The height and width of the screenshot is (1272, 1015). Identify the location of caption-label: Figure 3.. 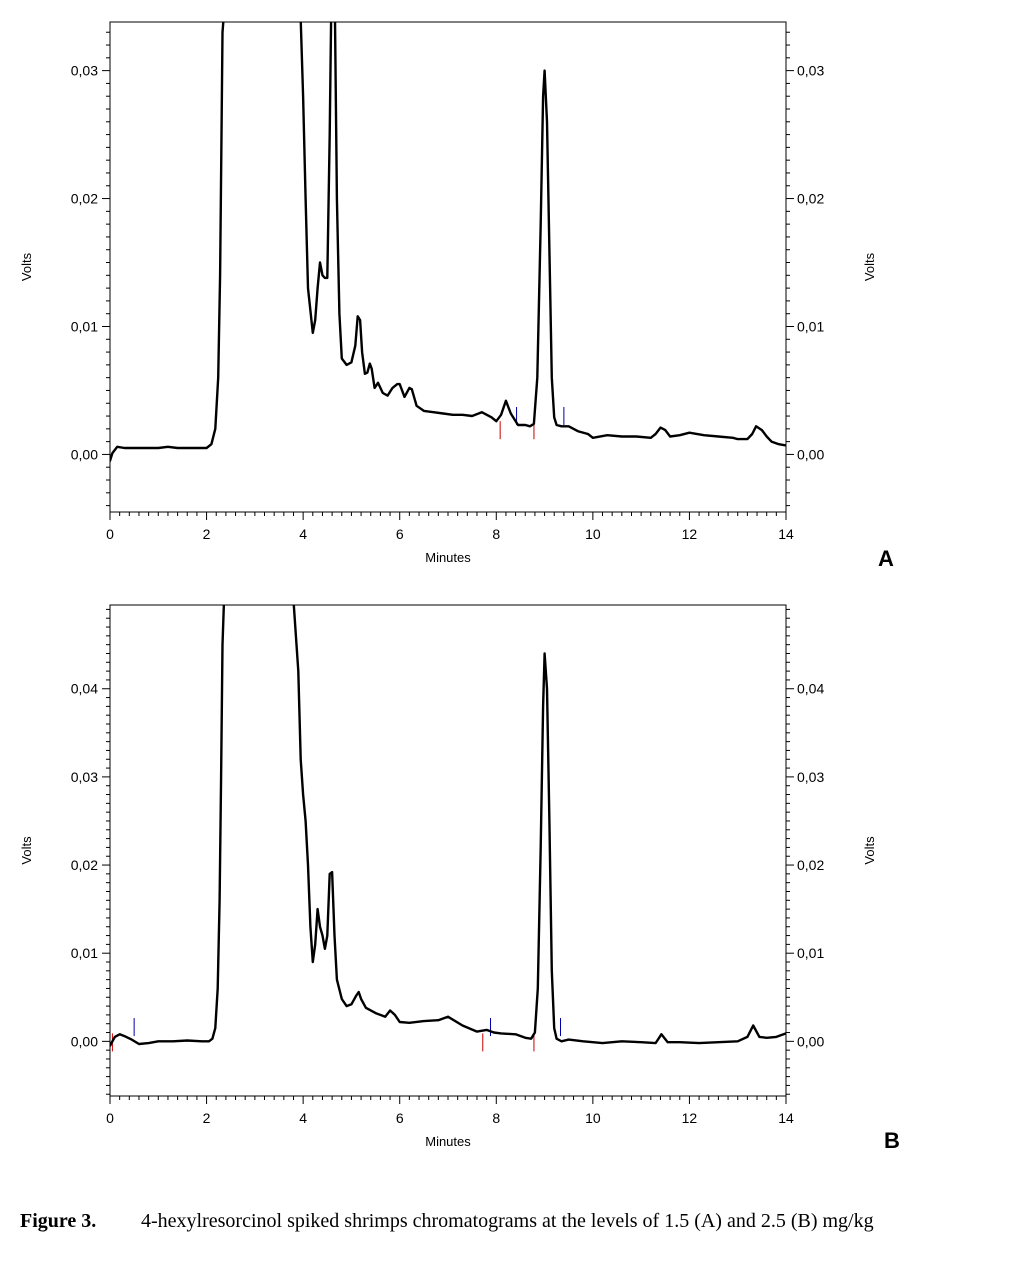
(58, 1221).